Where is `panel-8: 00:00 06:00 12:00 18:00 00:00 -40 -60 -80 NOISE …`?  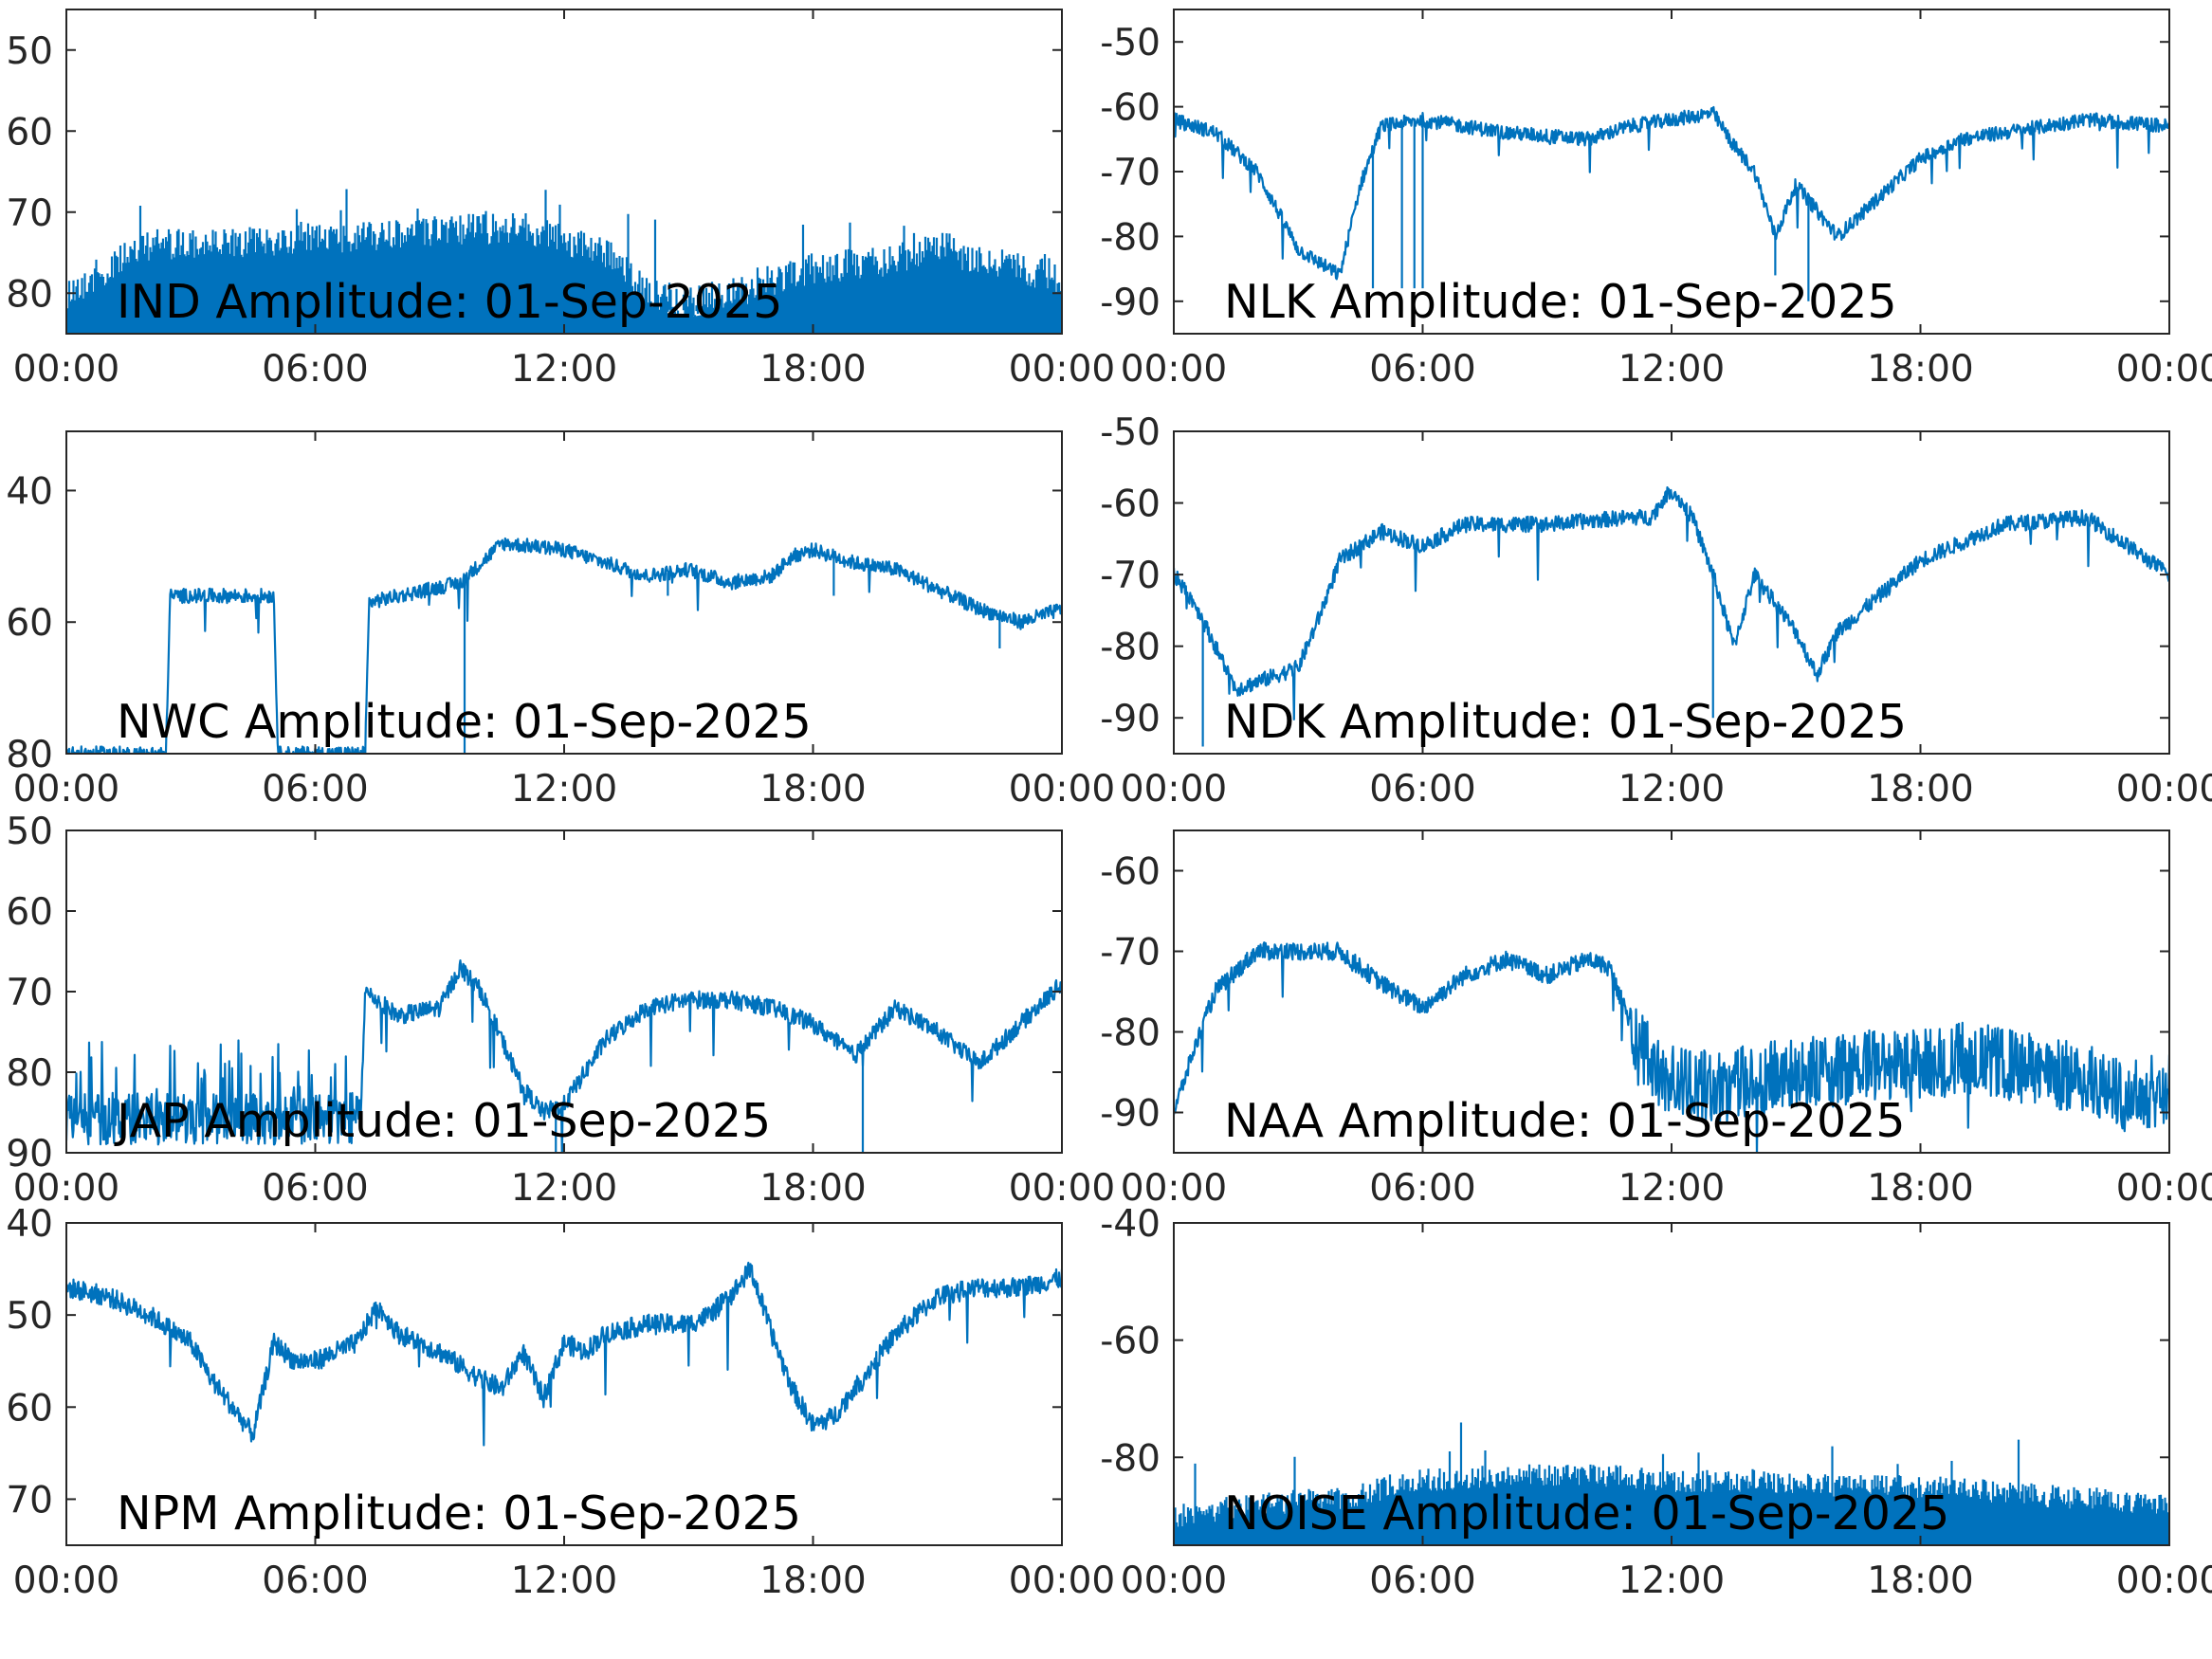 panel-8: 00:00 06:00 12:00 18:00 00:00 -40 -60 -80 NOISE … is located at coordinates (1656, 1402).